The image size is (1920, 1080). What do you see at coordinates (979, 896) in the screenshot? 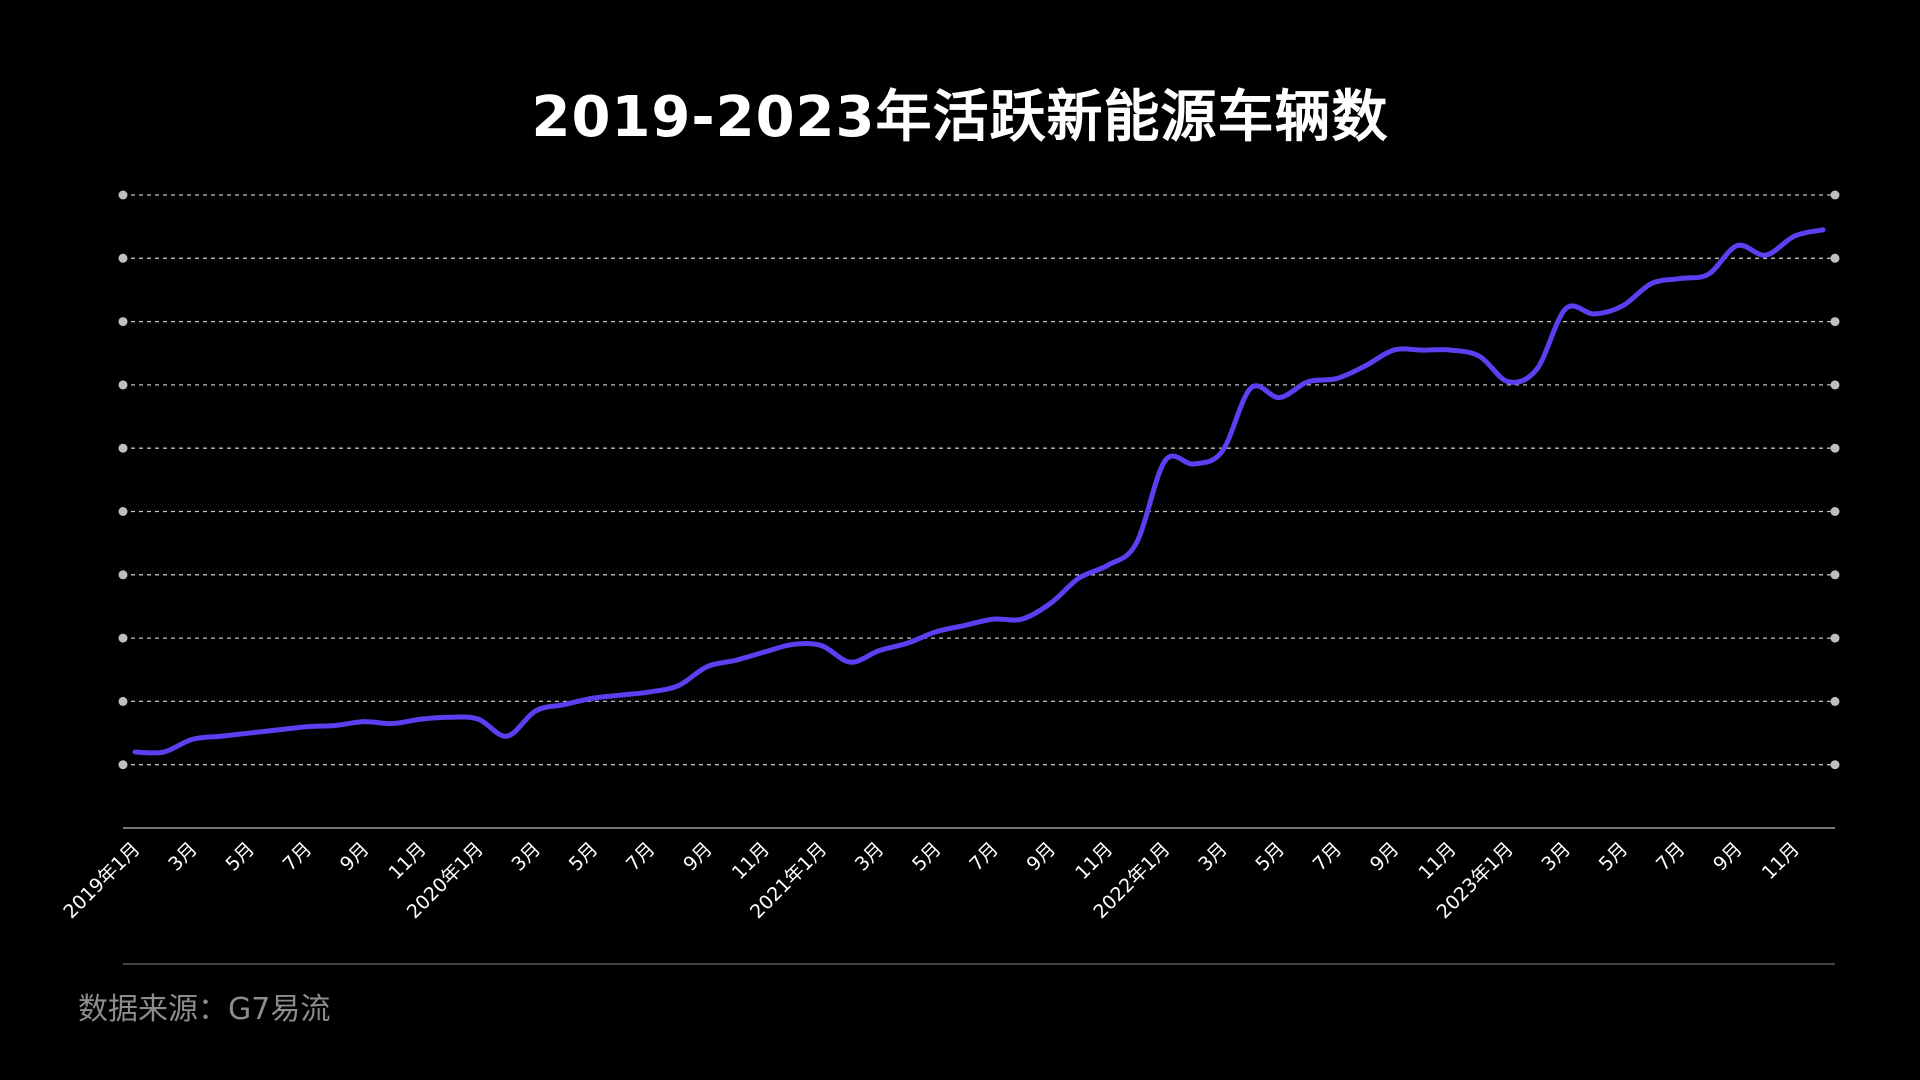
I see `x-axis` at bounding box center [979, 896].